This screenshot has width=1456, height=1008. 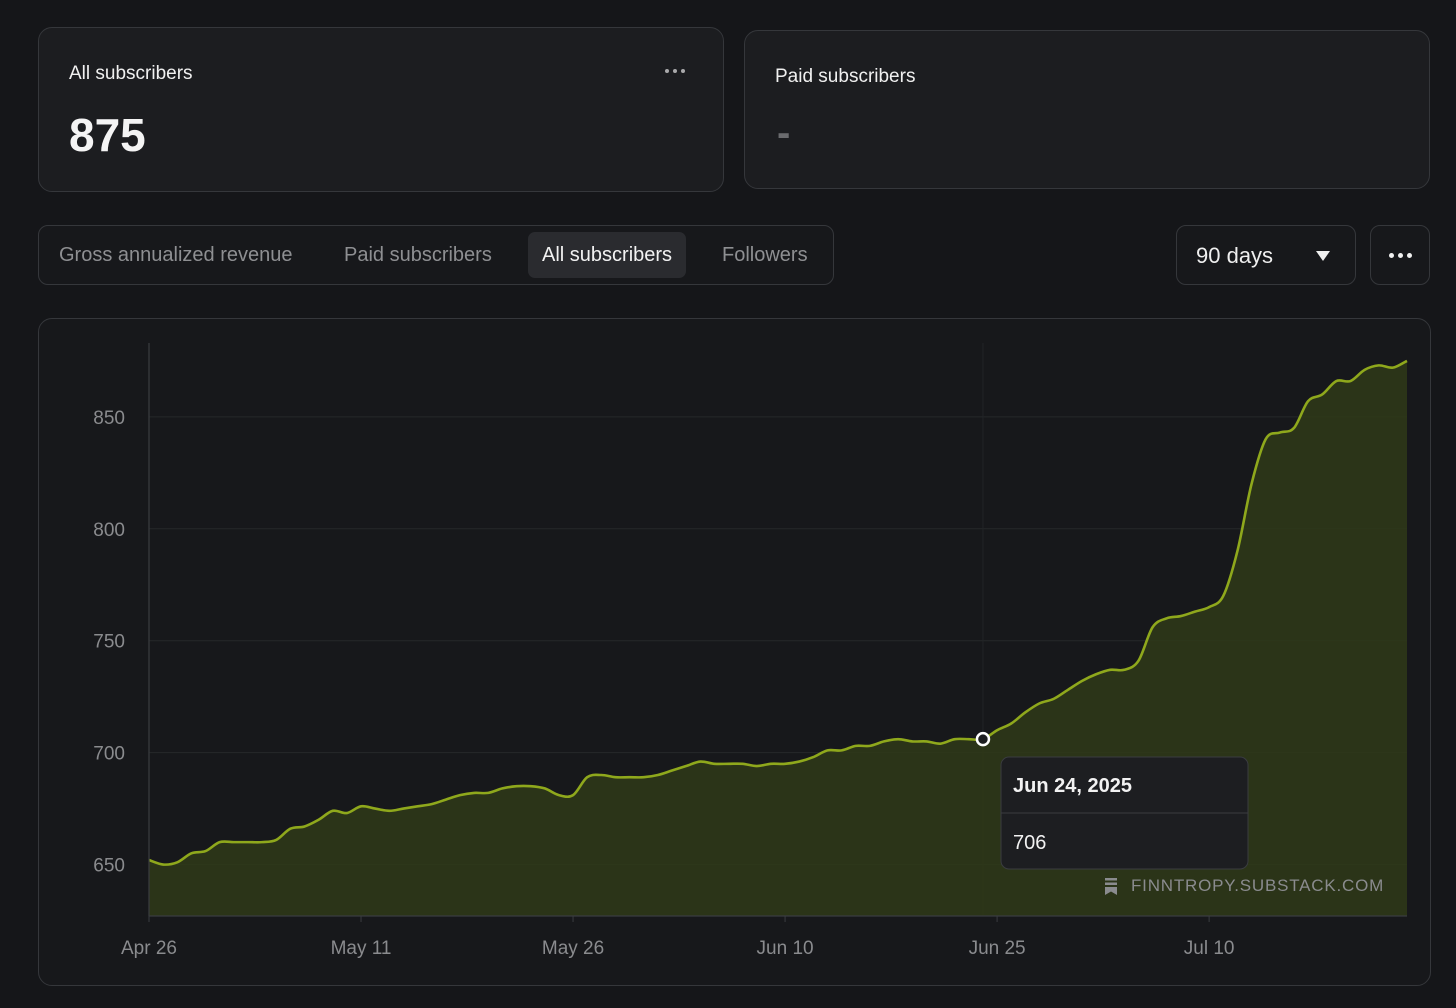 I want to click on tab-gross-annualized-revenue: Gross annualized revenue, so click(x=176, y=255).